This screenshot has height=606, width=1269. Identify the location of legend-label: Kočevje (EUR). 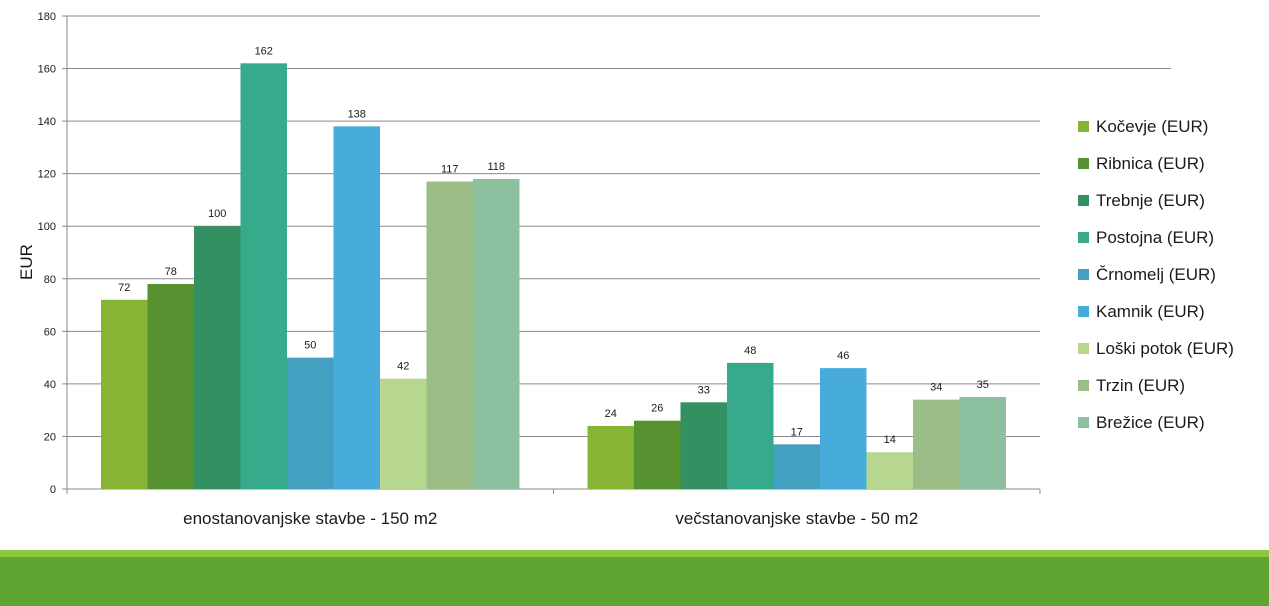
(1152, 126).